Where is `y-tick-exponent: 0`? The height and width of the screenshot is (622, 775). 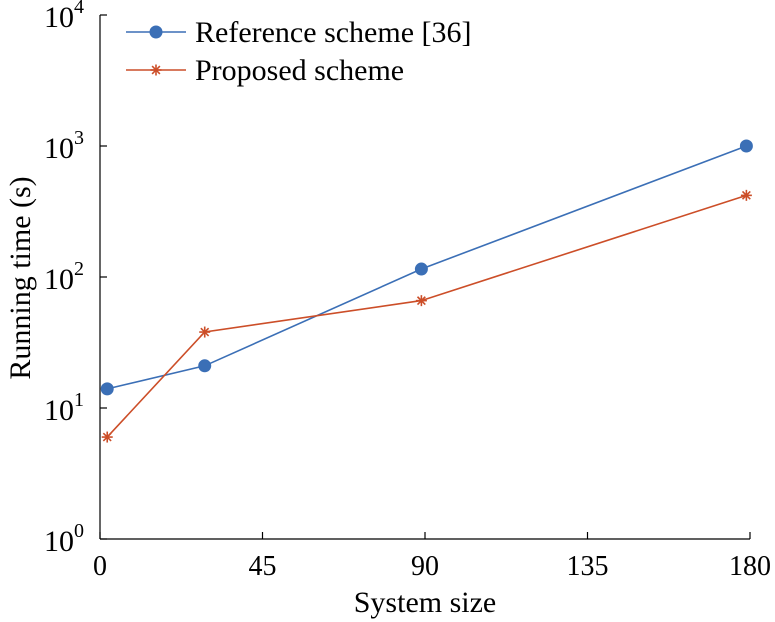
y-tick-exponent: 0 is located at coordinates (79, 531).